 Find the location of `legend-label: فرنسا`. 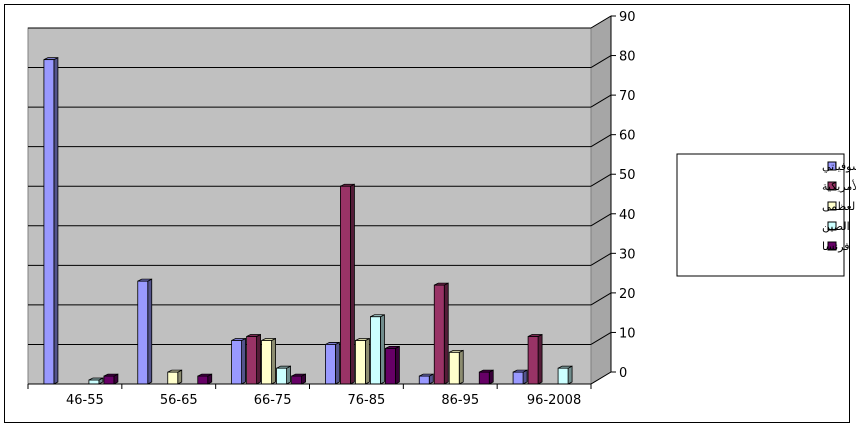

legend-label: فرنسا is located at coordinates (836, 246).